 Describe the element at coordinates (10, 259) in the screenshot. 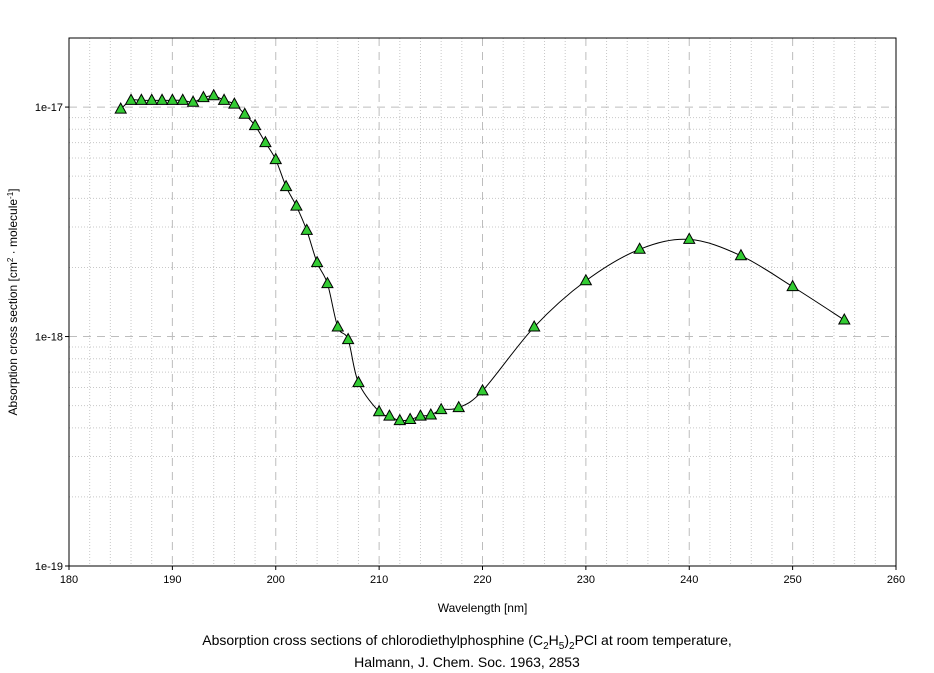

I see `y-axis-label-sup1: 2` at that location.